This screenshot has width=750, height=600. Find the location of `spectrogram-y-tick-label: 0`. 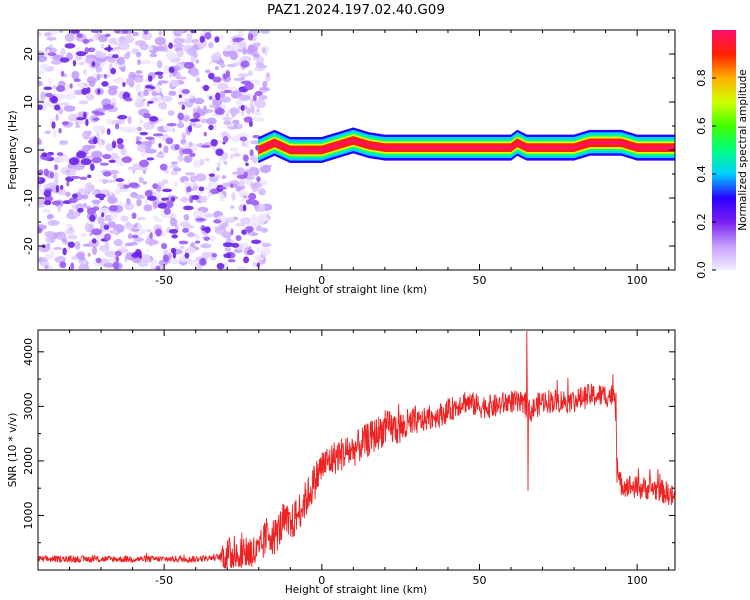

spectrogram-y-tick-label: 0 is located at coordinates (28, 150).